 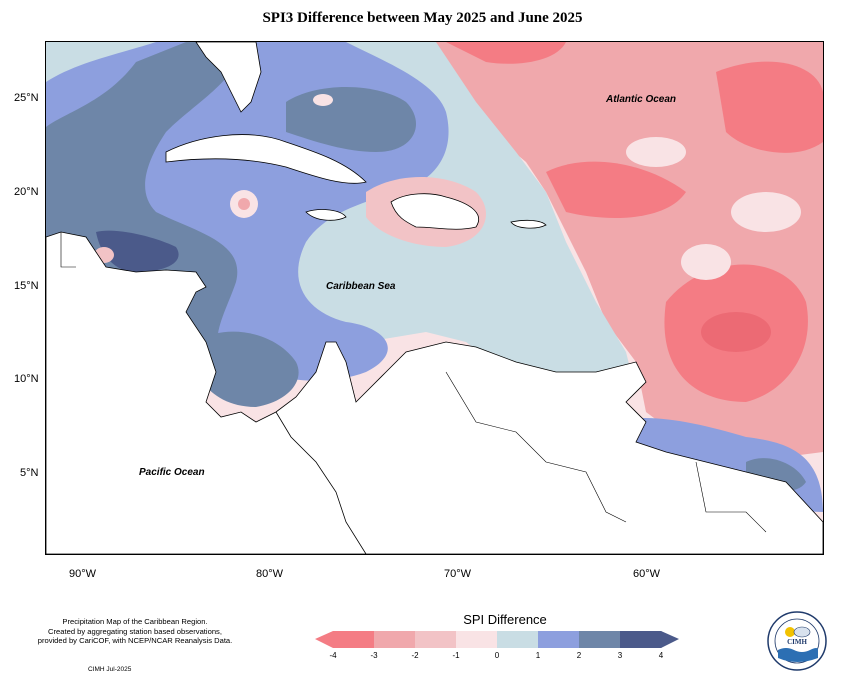 What do you see at coordinates (323, 100) in the screenshot?
I see `negative-spot-bahamas` at bounding box center [323, 100].